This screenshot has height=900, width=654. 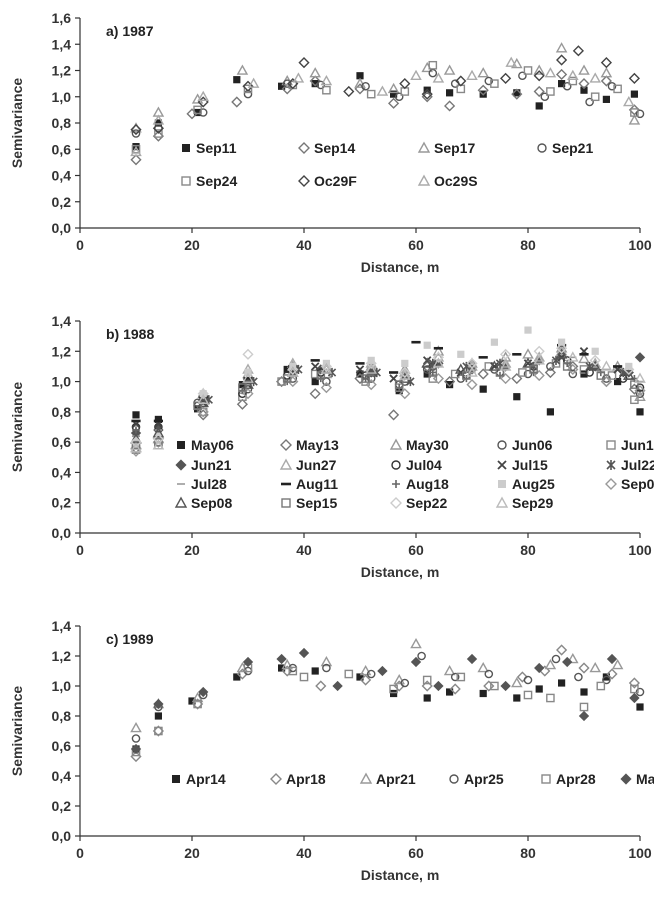 What do you see at coordinates (334, 148) in the screenshot?
I see `legend-label: Sep14` at bounding box center [334, 148].